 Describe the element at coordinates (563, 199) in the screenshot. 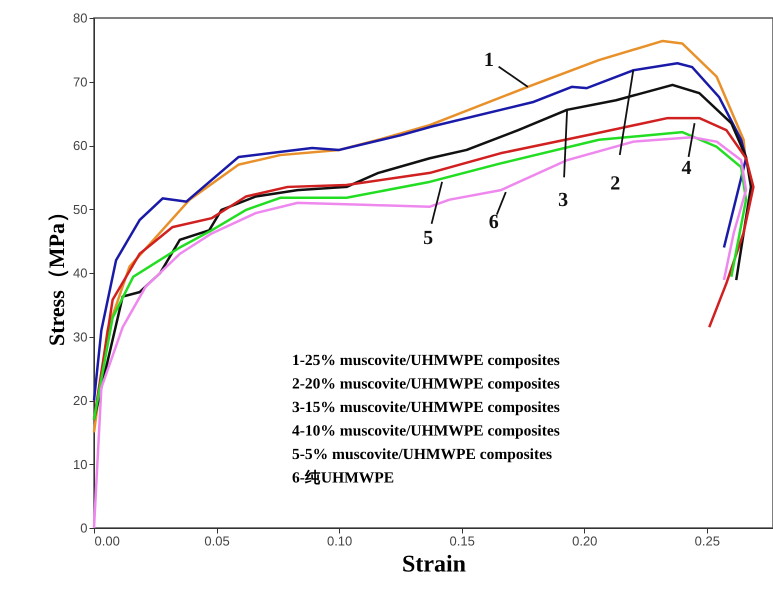

I see `annotation: 3` at that location.